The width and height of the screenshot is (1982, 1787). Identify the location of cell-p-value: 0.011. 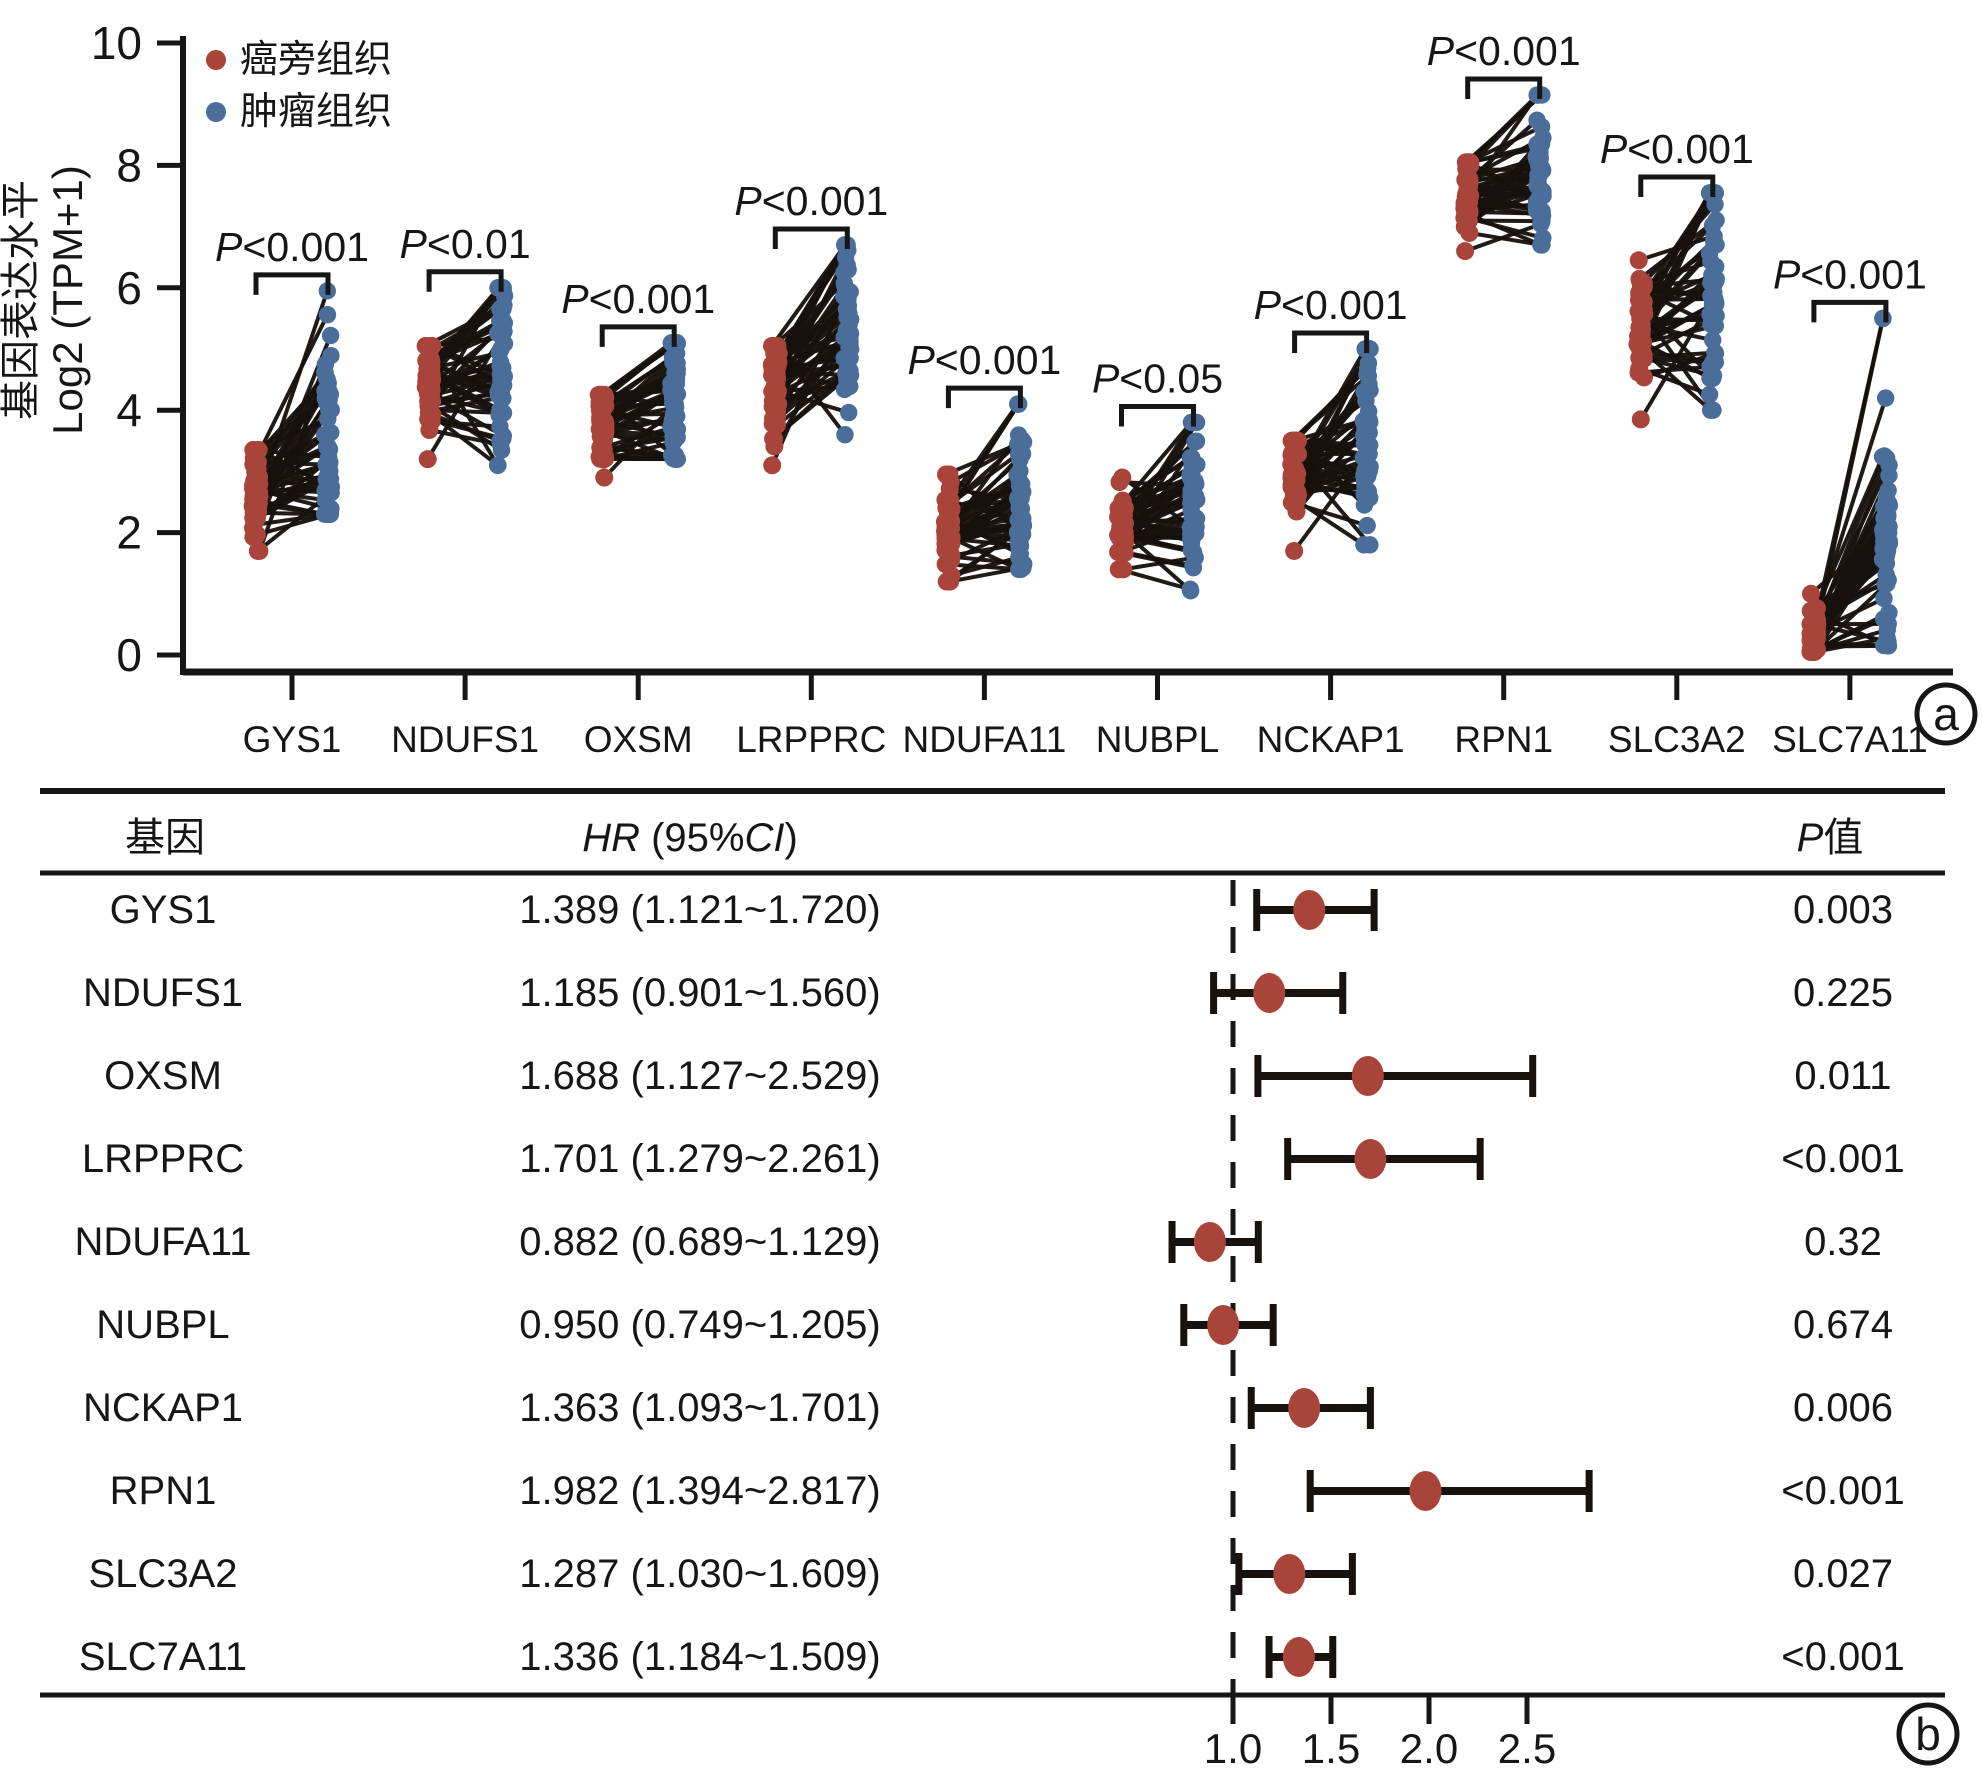
(1842, 1076).